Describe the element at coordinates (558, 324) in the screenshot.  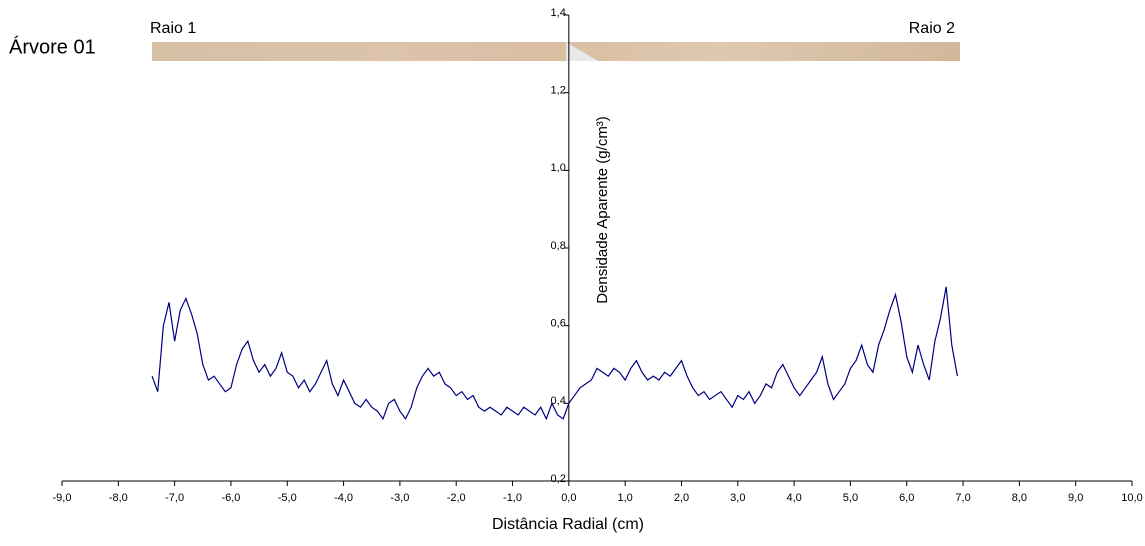
I see `y-tick-label: 0,6` at that location.